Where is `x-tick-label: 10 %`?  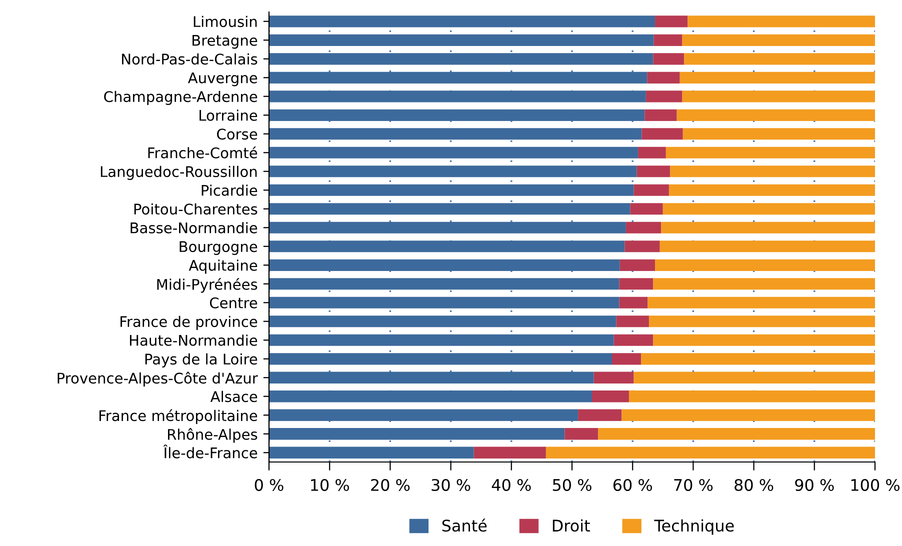 x-tick-label: 10 % is located at coordinates (330, 485).